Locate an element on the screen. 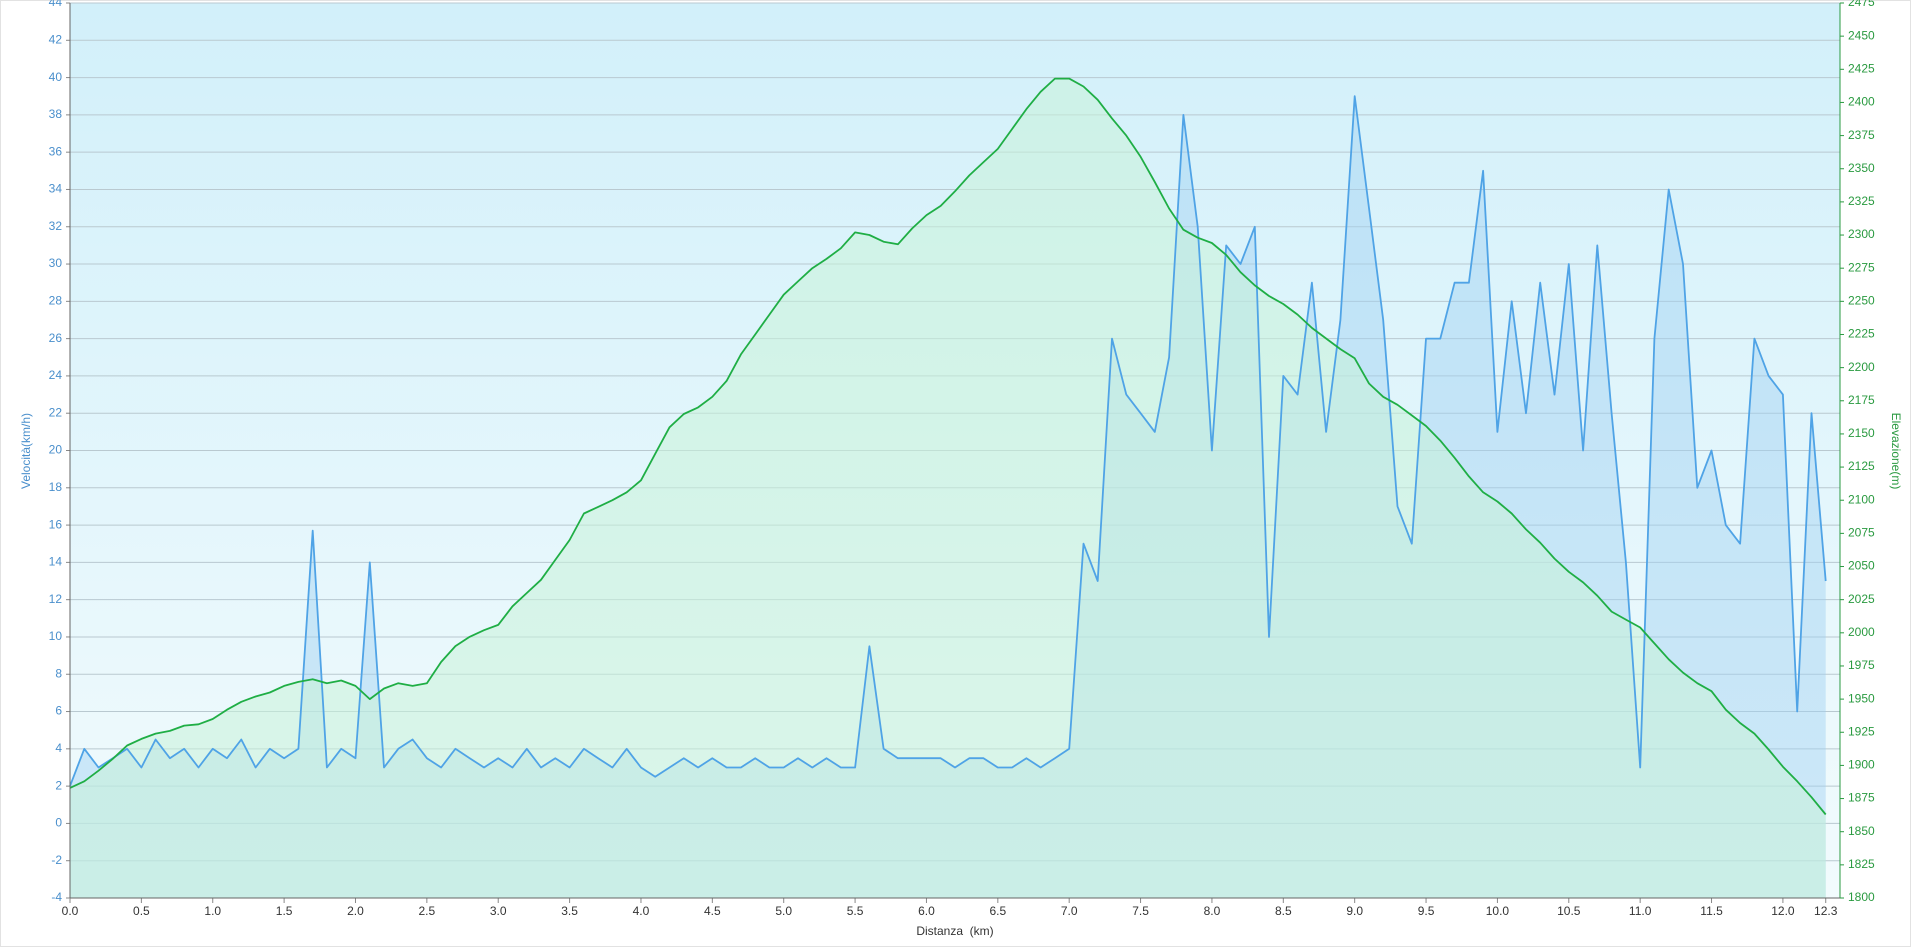 This screenshot has width=1912, height=948. x-tick-label: 3.0 is located at coordinates (498, 911).